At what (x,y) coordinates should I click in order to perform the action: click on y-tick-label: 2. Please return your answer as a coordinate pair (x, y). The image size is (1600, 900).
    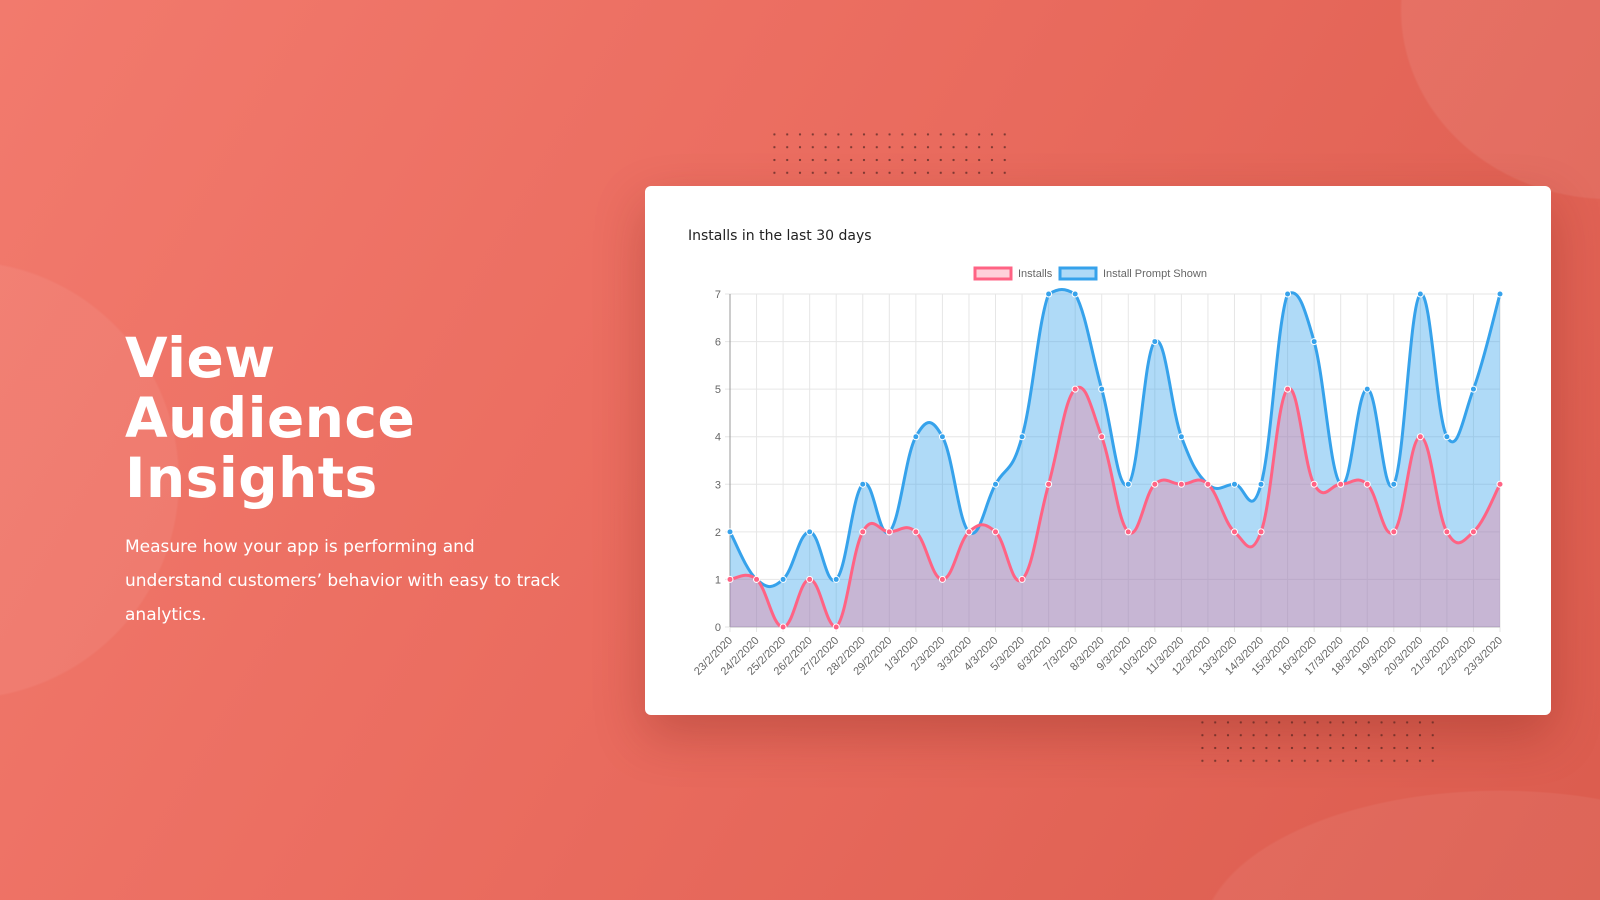
    Looking at the image, I should click on (718, 533).